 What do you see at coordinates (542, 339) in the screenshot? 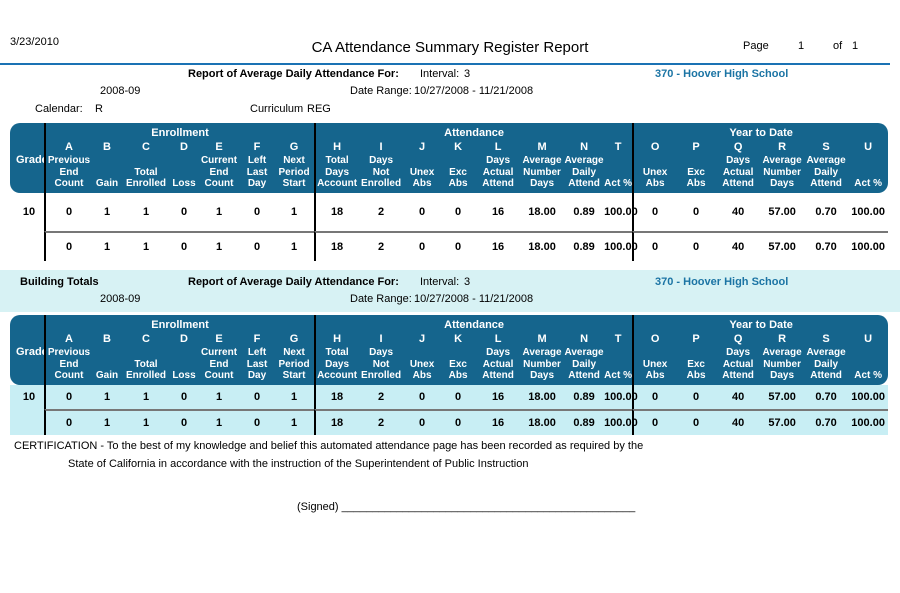
I see `column-letter-M: M` at bounding box center [542, 339].